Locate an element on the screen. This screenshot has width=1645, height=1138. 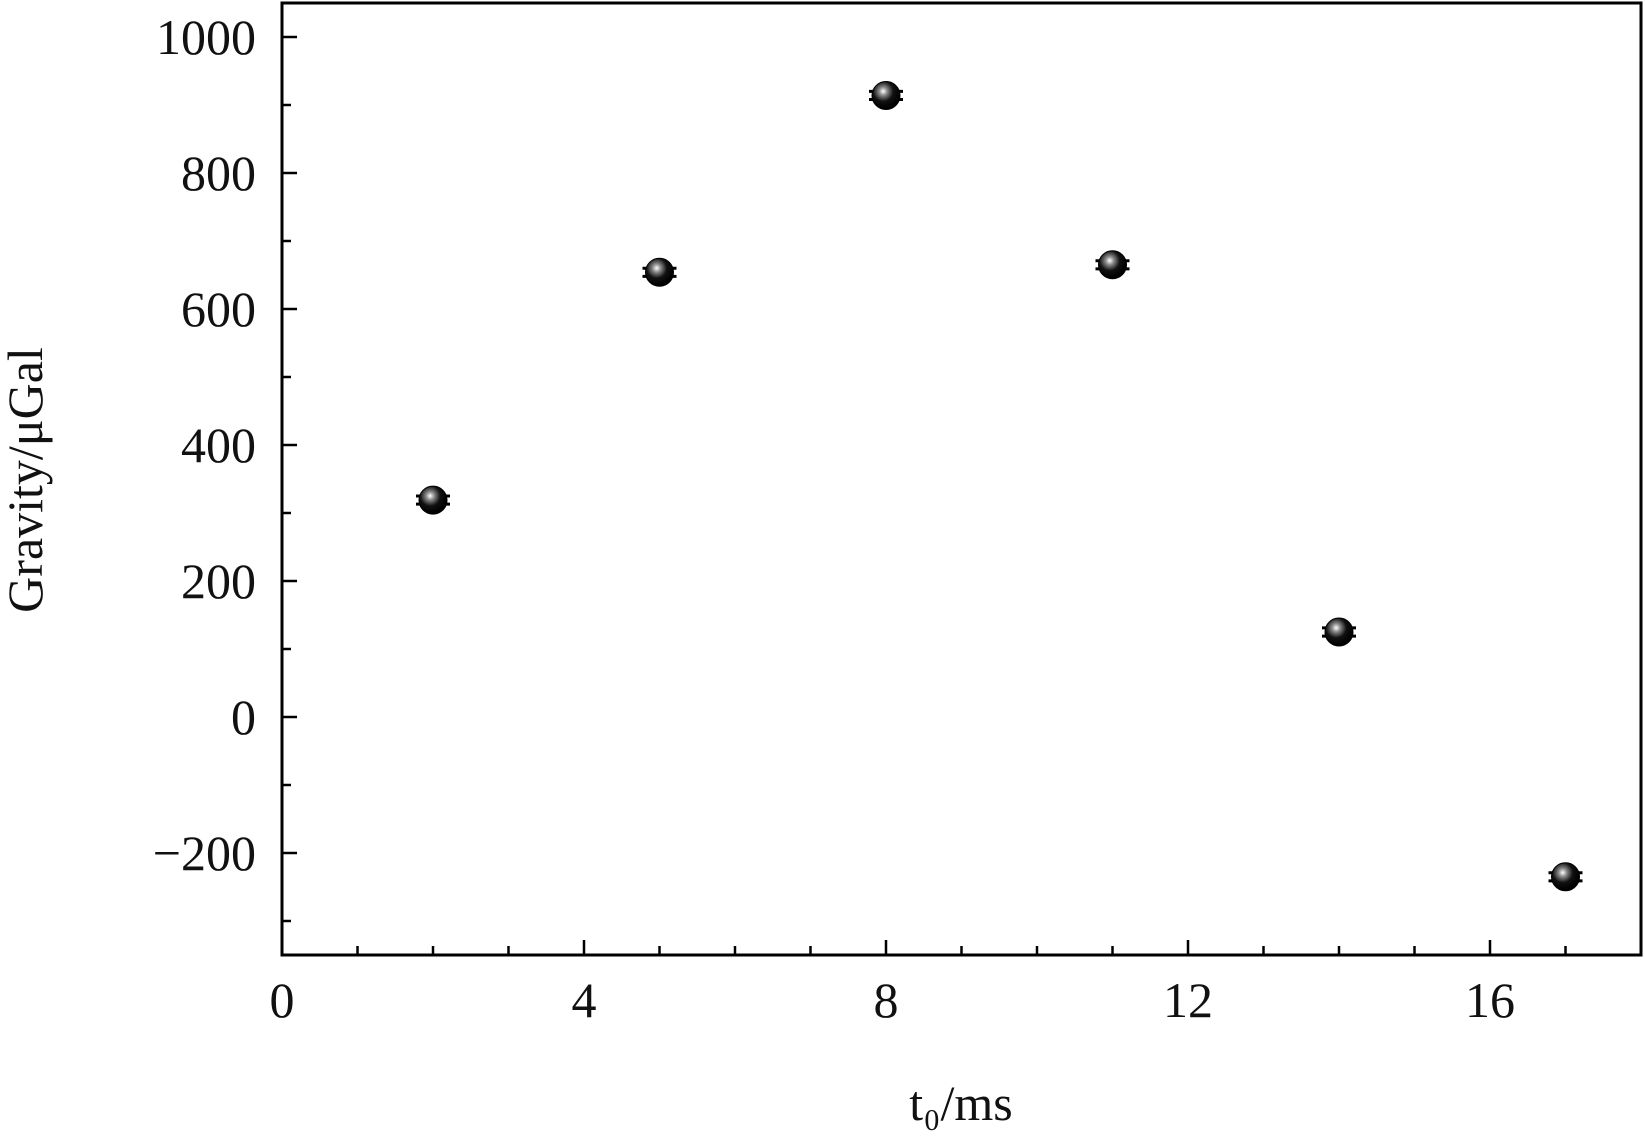
y-tick-label: −200 is located at coordinates (204, 853).